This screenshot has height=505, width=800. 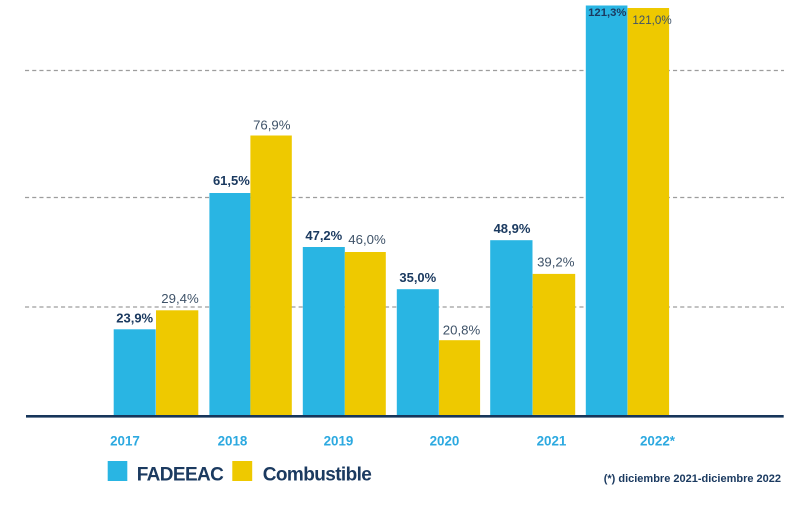 What do you see at coordinates (556, 262) in the screenshot?
I see `svg-text: 39,2%` at bounding box center [556, 262].